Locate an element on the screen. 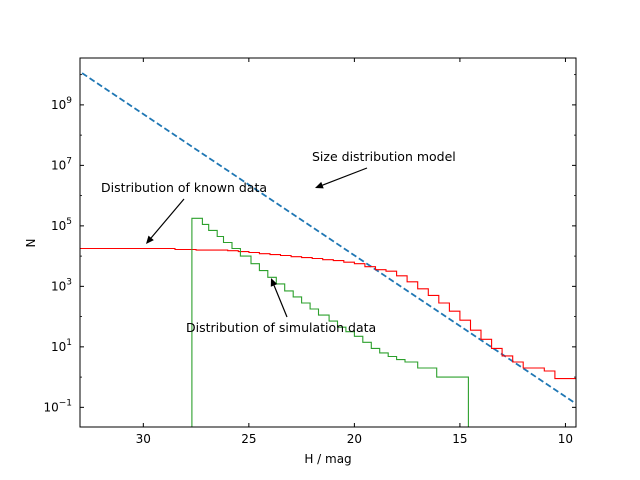 The height and width of the screenshot is (480, 640). y-tick-label: 10³ is located at coordinates (61, 285).